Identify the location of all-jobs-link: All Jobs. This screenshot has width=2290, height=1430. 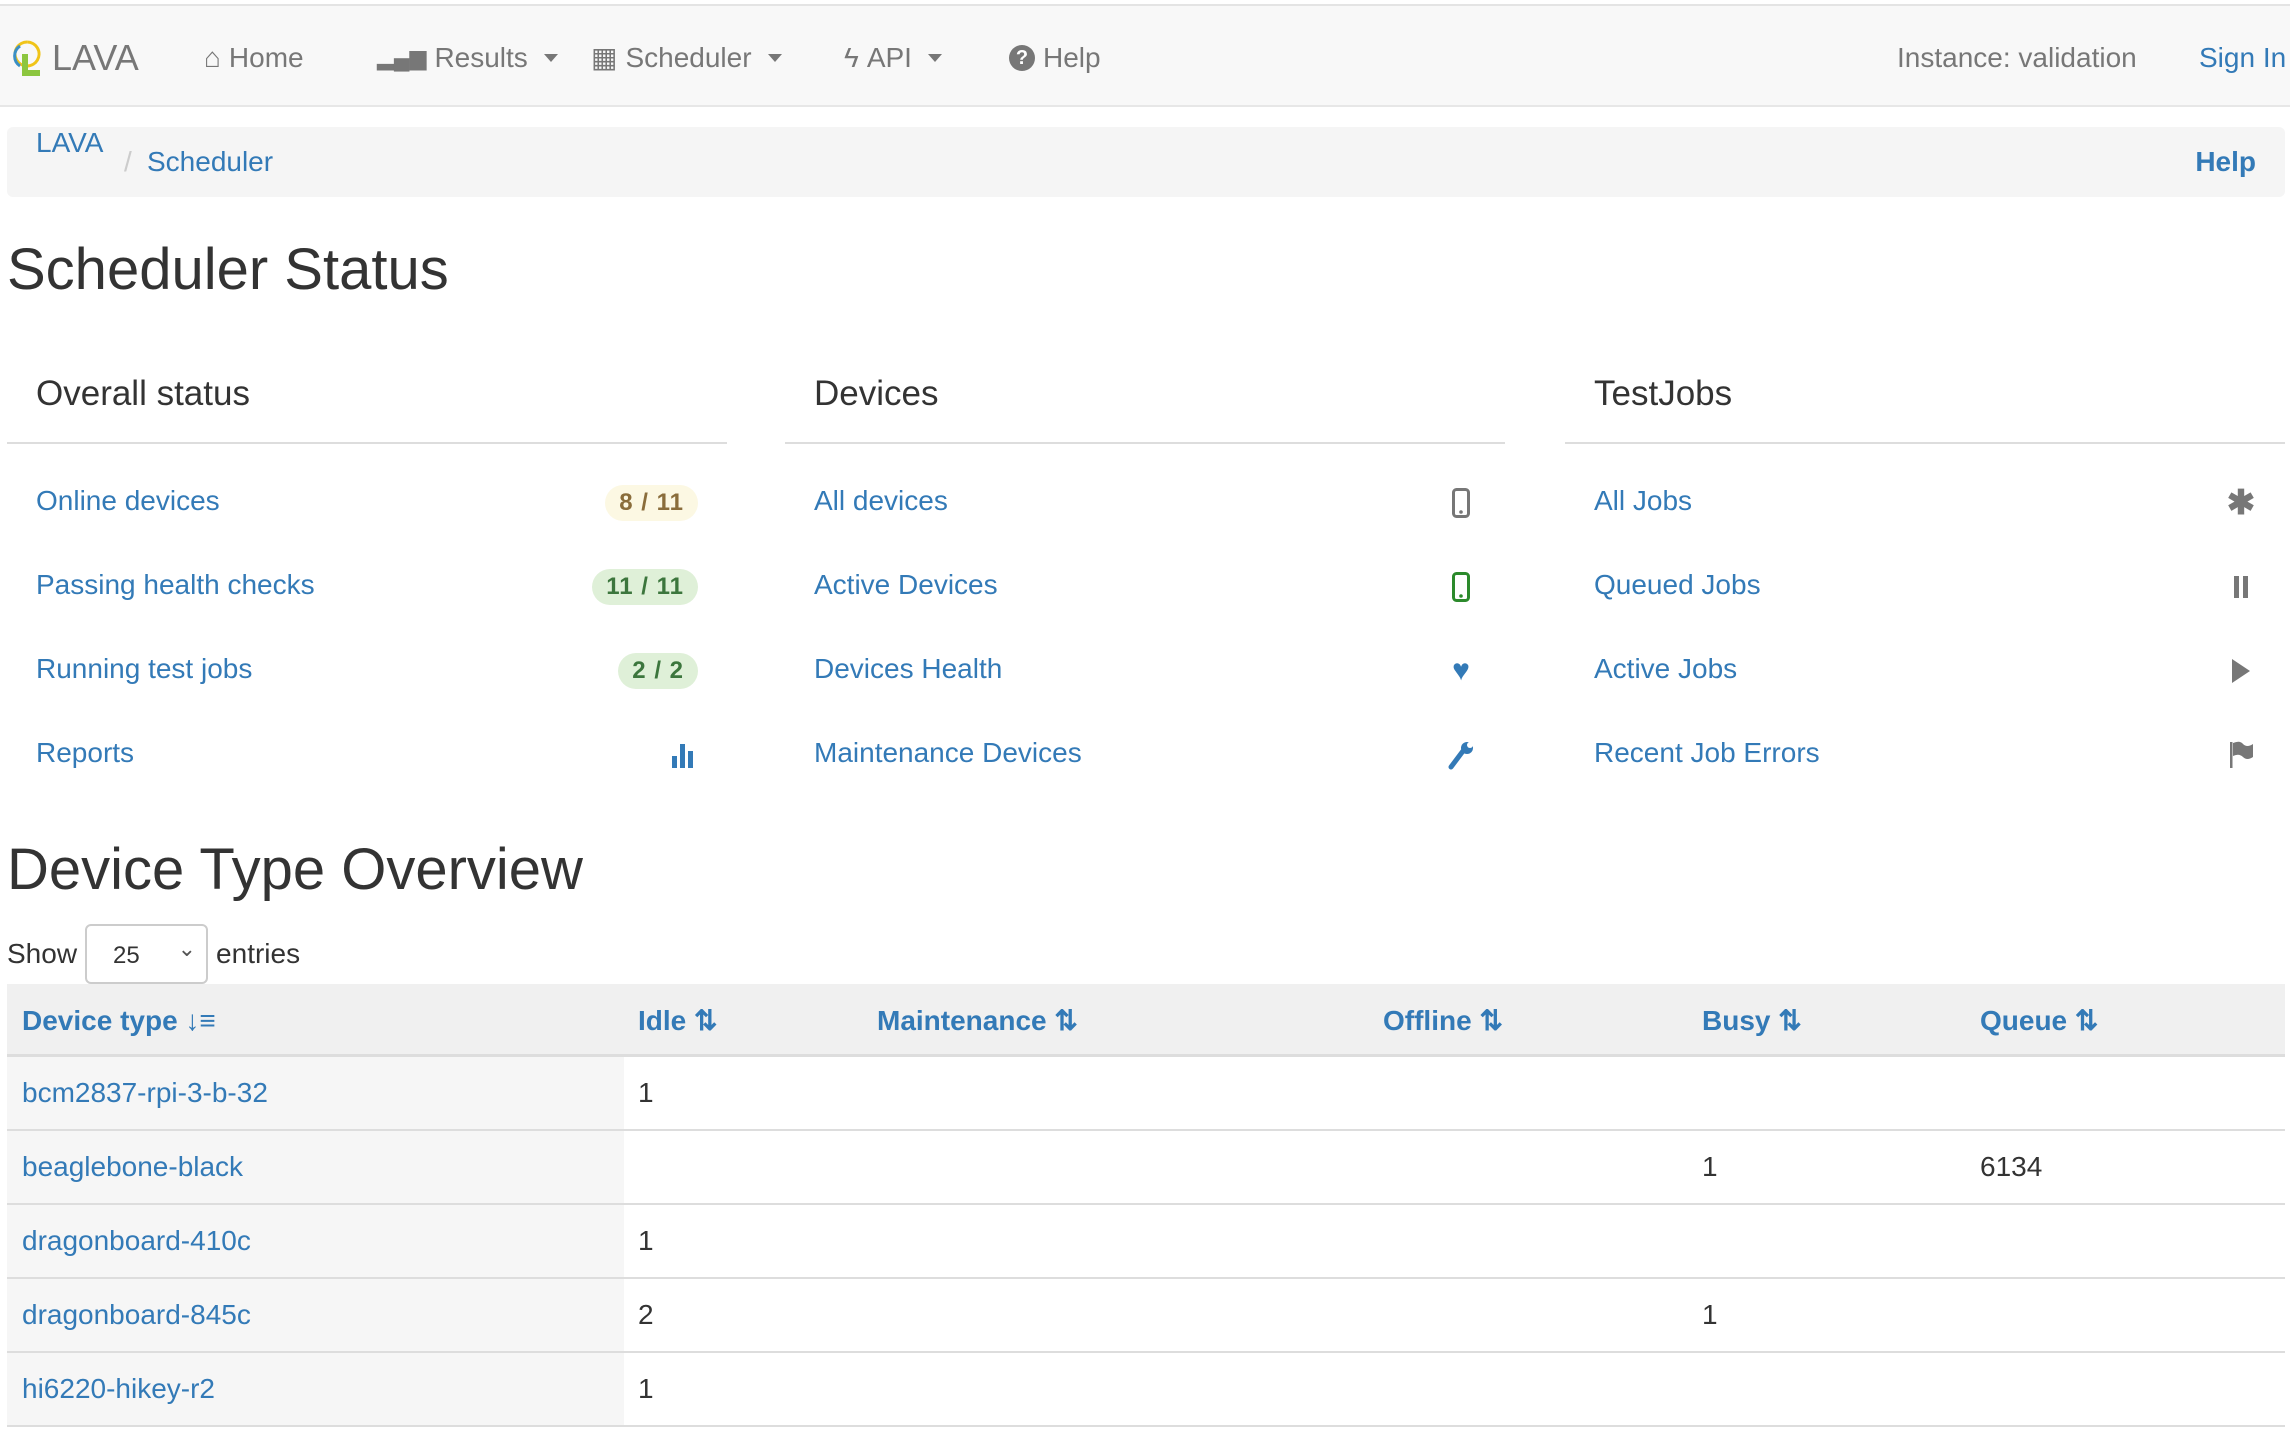
(1643, 500).